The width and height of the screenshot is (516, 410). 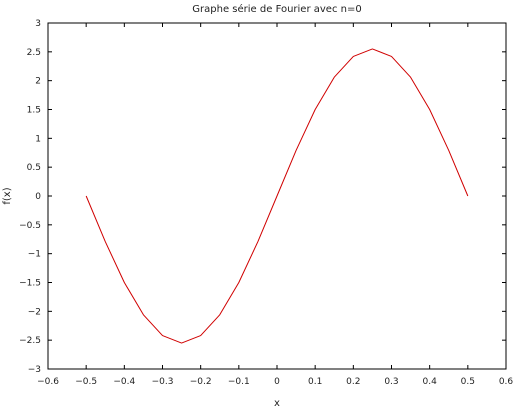 What do you see at coordinates (34, 53) in the screenshot?
I see `y-tick-label: 2.5` at bounding box center [34, 53].